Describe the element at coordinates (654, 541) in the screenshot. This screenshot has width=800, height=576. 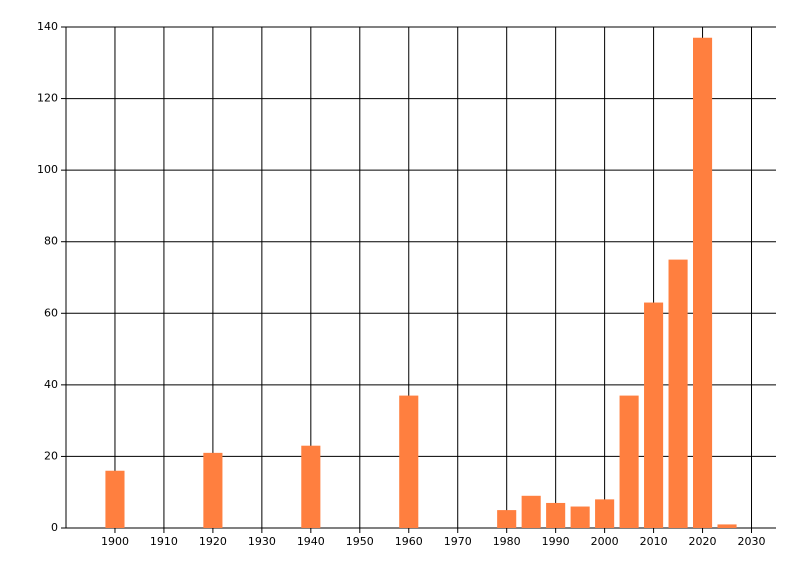
I see `x-tick-label: 2010` at that location.